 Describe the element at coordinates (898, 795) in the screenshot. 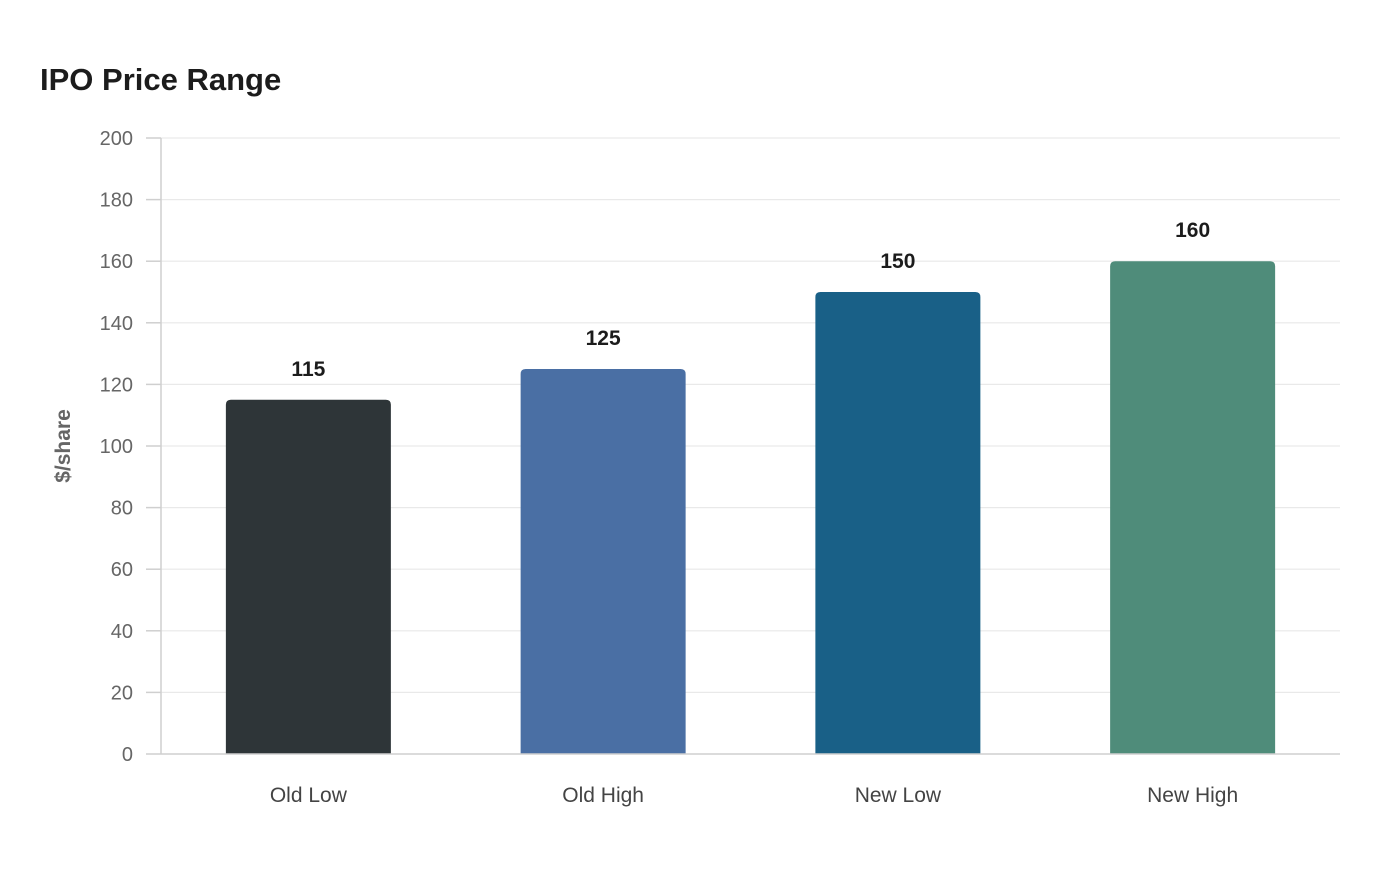

I see `category-label: New Low` at that location.